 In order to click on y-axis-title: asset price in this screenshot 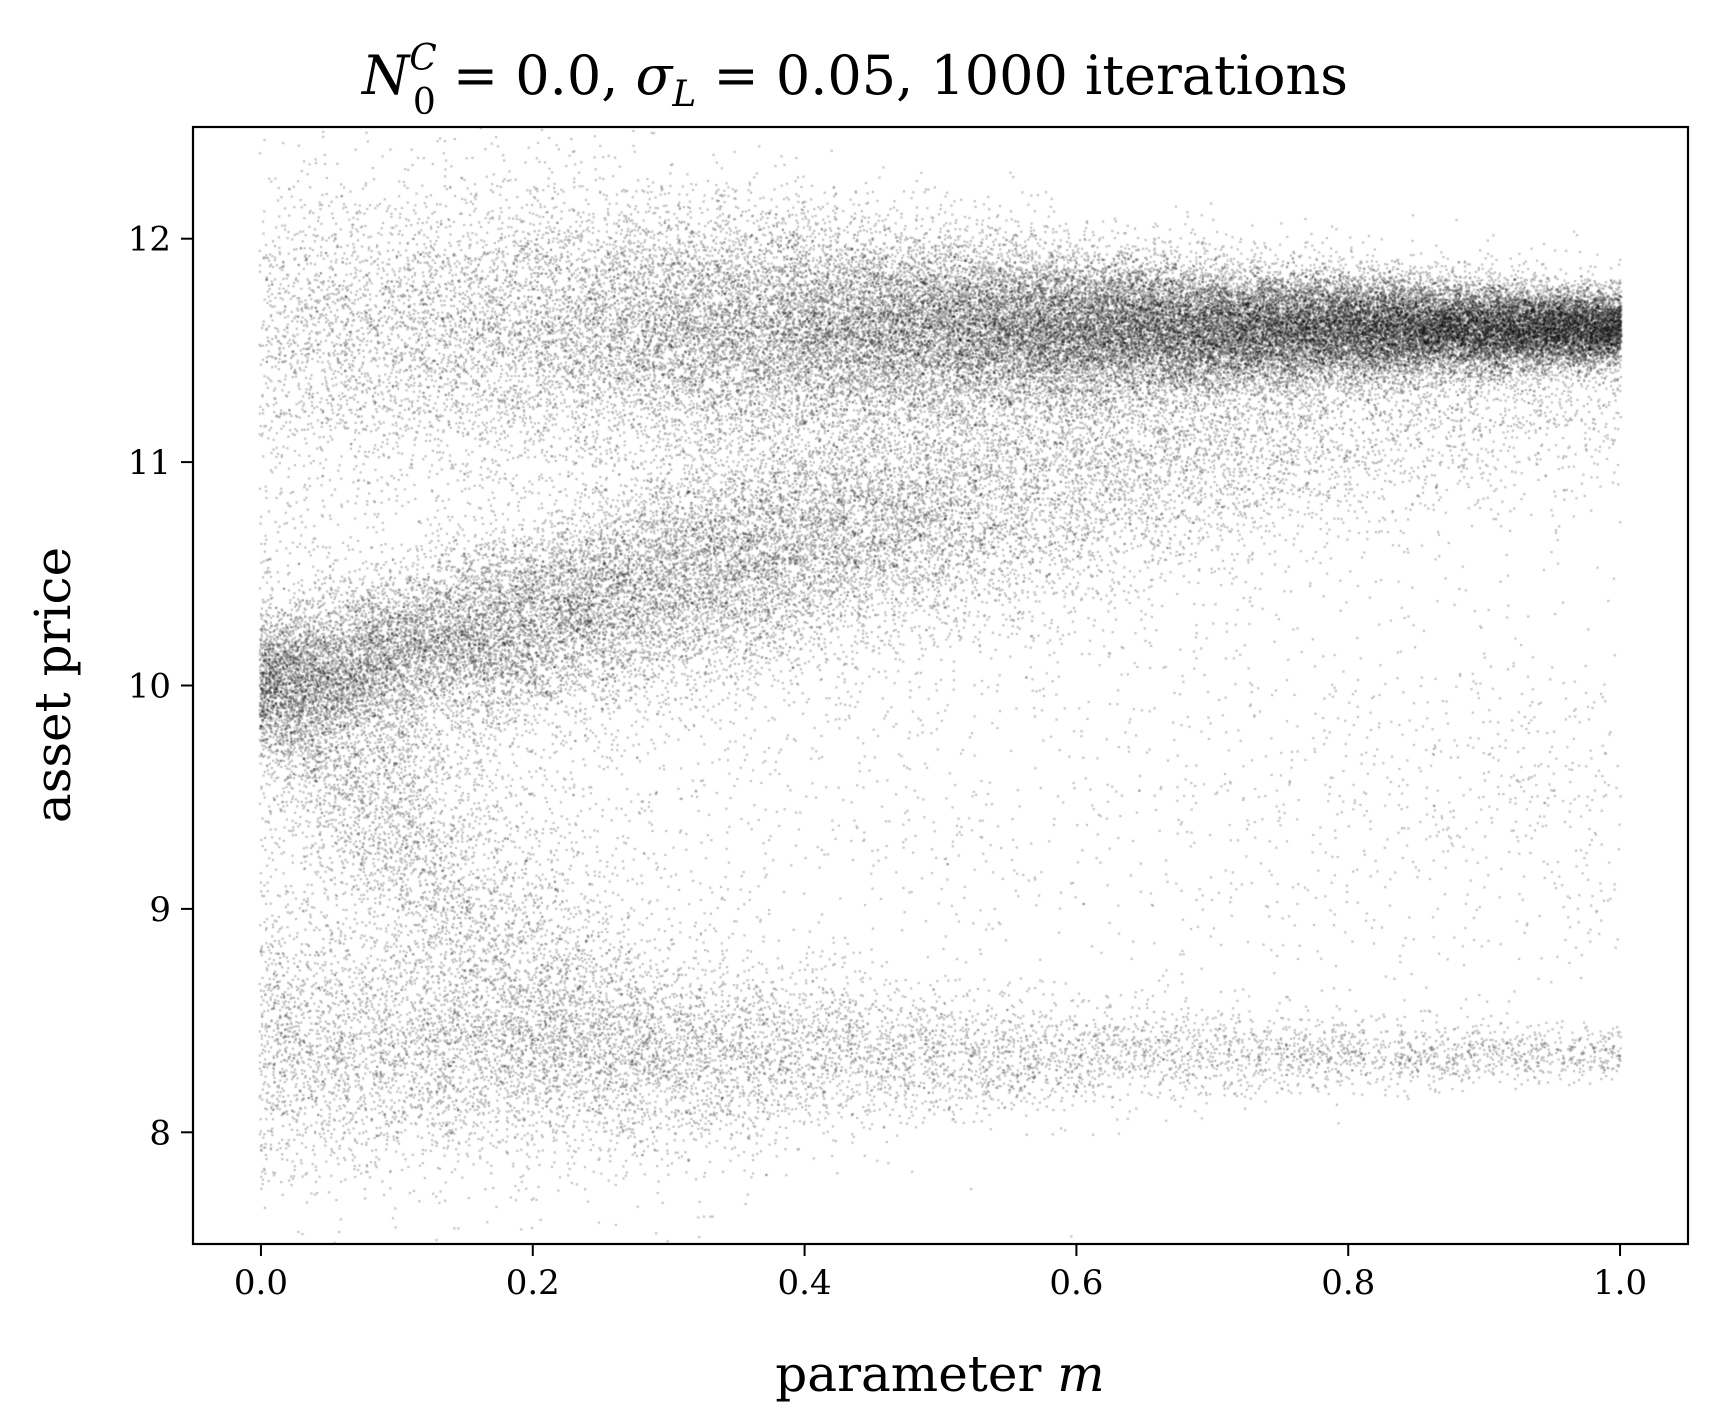, I will do `click(53, 685)`.